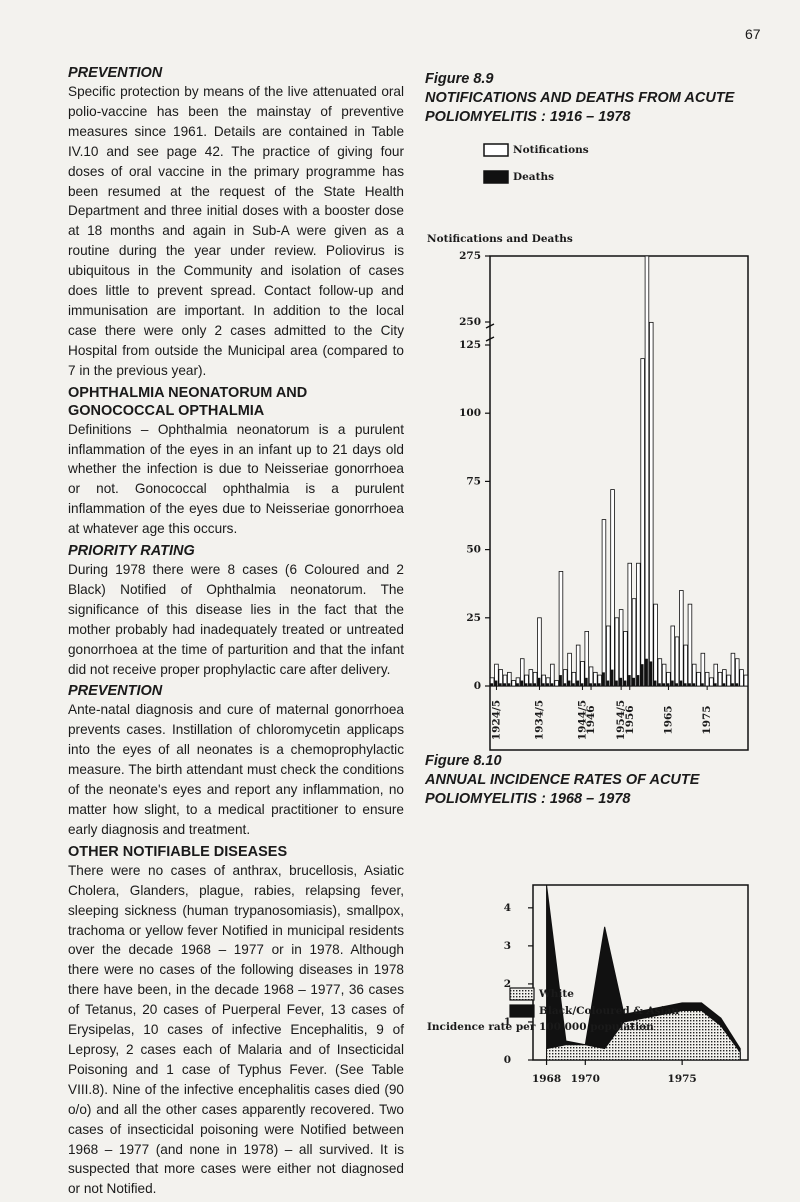 The image size is (800, 1202). What do you see at coordinates (500, 239) in the screenshot?
I see `y-axis-label: Notifications and Deaths` at bounding box center [500, 239].